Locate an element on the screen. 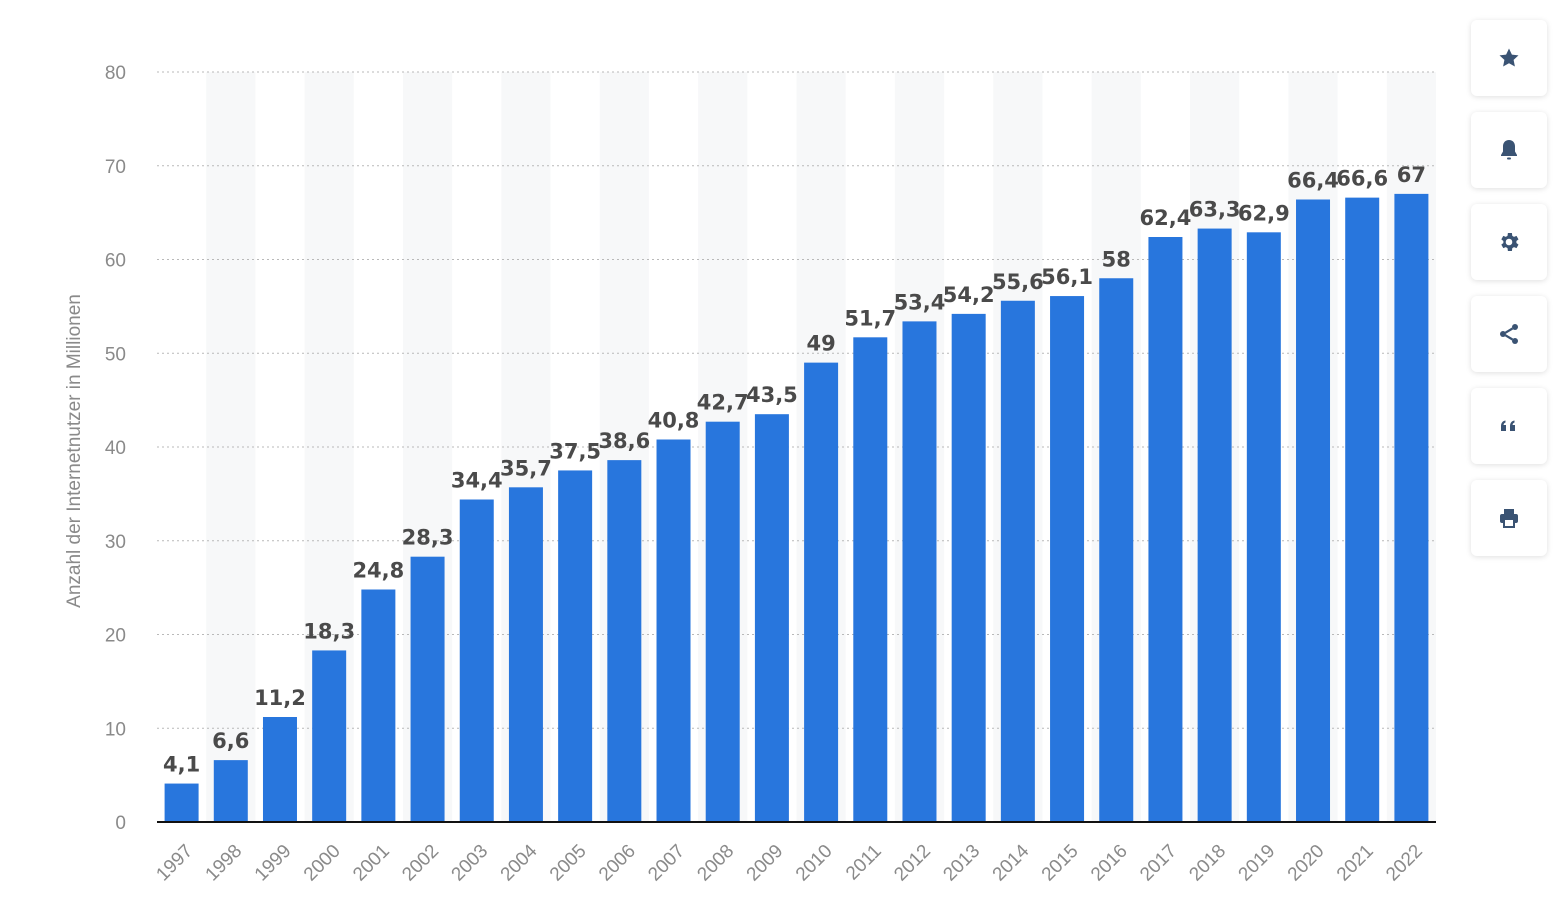 The width and height of the screenshot is (1562, 922). star-icon is located at coordinates (1509, 57).